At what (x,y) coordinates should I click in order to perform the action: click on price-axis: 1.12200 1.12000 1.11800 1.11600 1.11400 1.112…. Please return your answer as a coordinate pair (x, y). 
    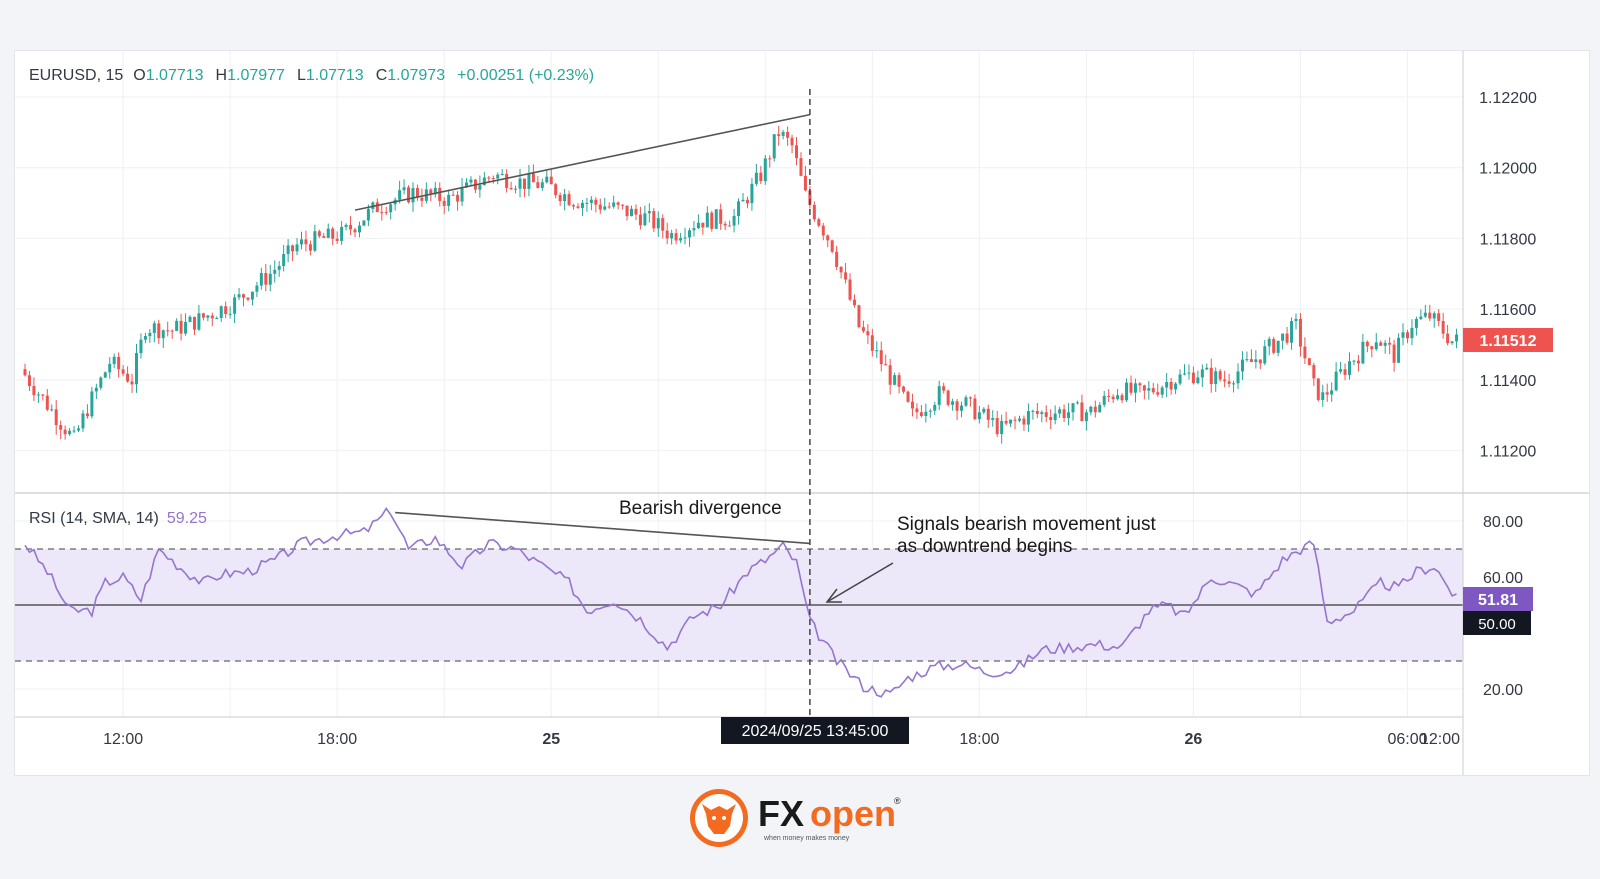
    Looking at the image, I should click on (1508, 275).